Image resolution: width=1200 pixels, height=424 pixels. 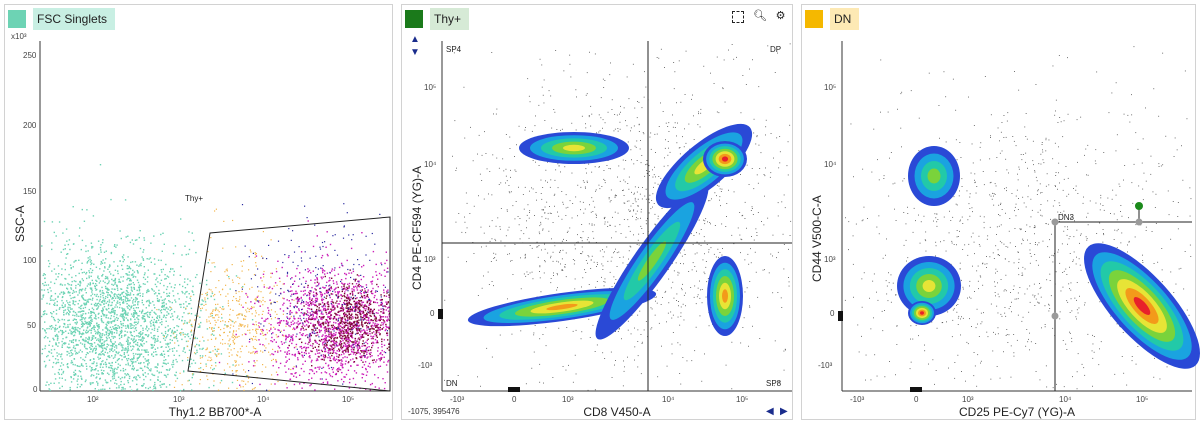 What do you see at coordinates (74, 19) in the screenshot?
I see `plot-tab-label: FSC Singlets` at bounding box center [74, 19].